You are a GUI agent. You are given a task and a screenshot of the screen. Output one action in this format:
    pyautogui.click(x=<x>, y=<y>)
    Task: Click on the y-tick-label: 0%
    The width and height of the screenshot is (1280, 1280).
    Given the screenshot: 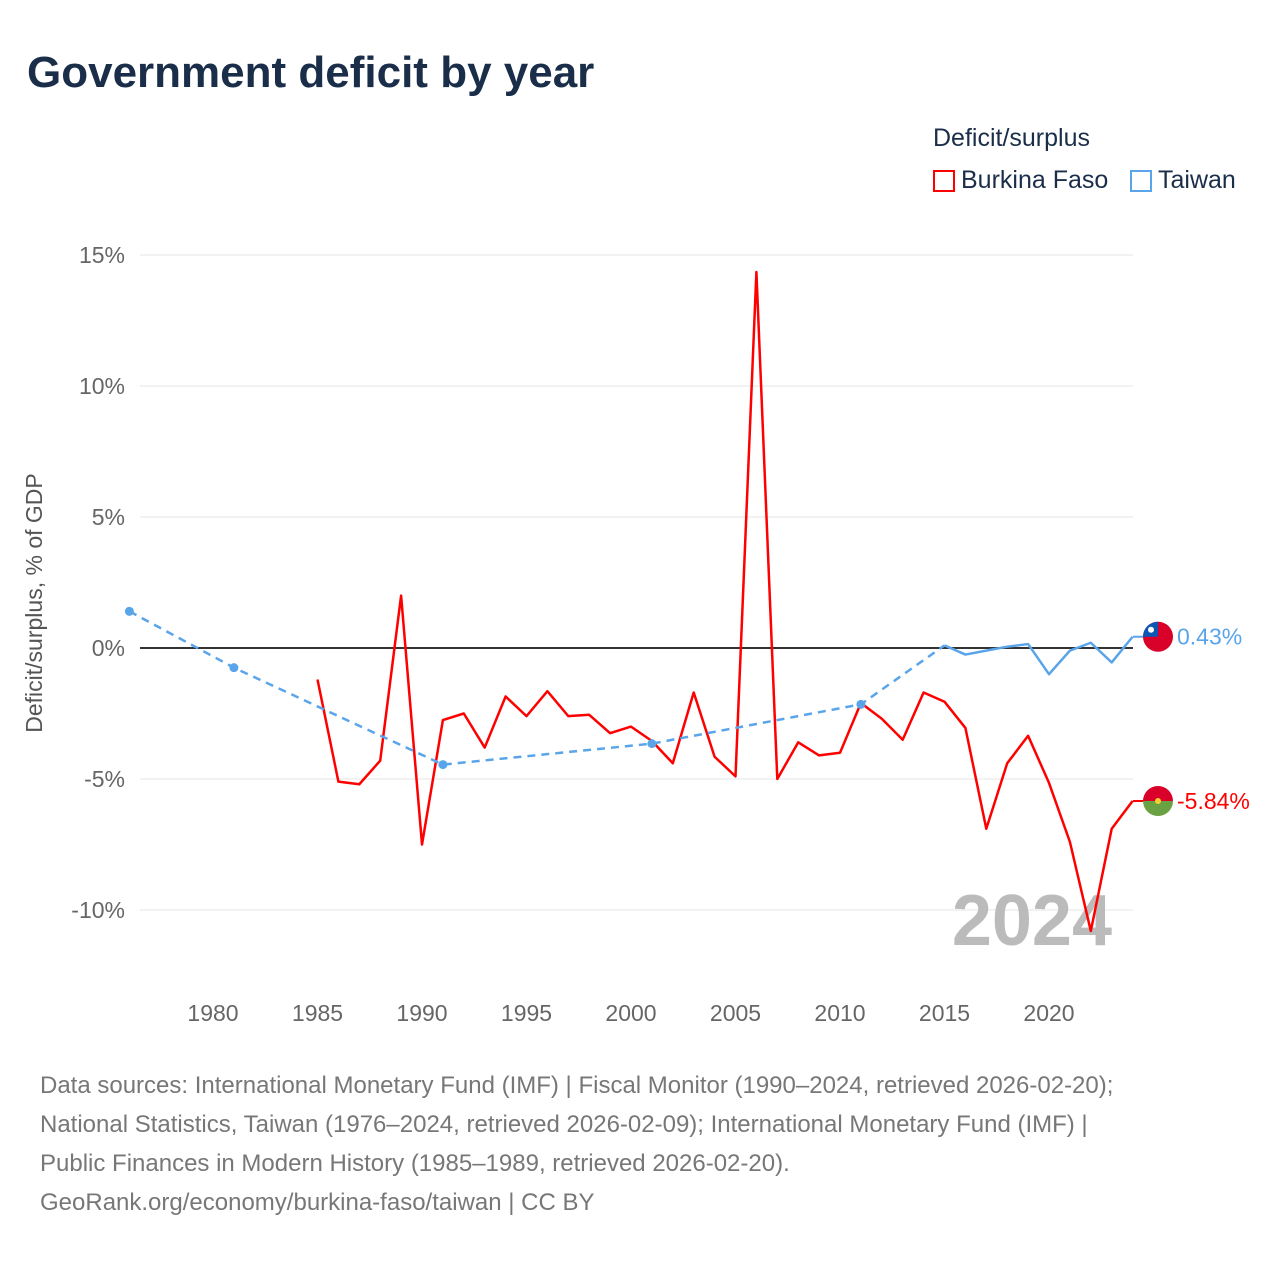 What is the action you would take?
    pyautogui.click(x=108, y=648)
    